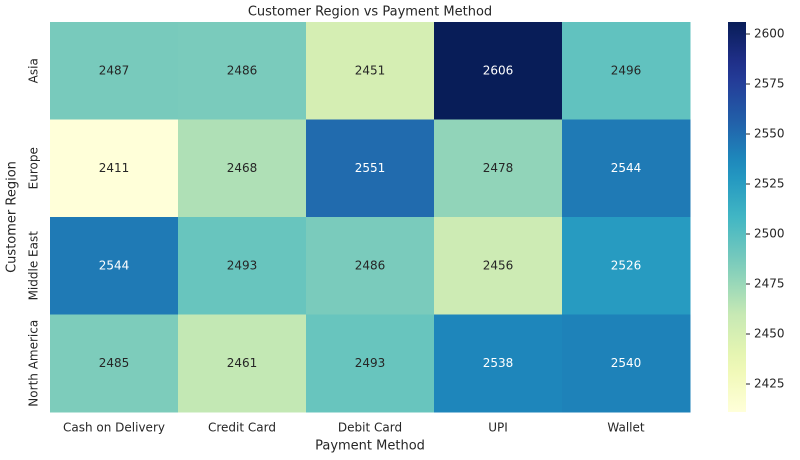 This screenshot has width=800, height=460. What do you see at coordinates (769, 34) in the screenshot?
I see `colorbar-tick-label: 2600` at bounding box center [769, 34].